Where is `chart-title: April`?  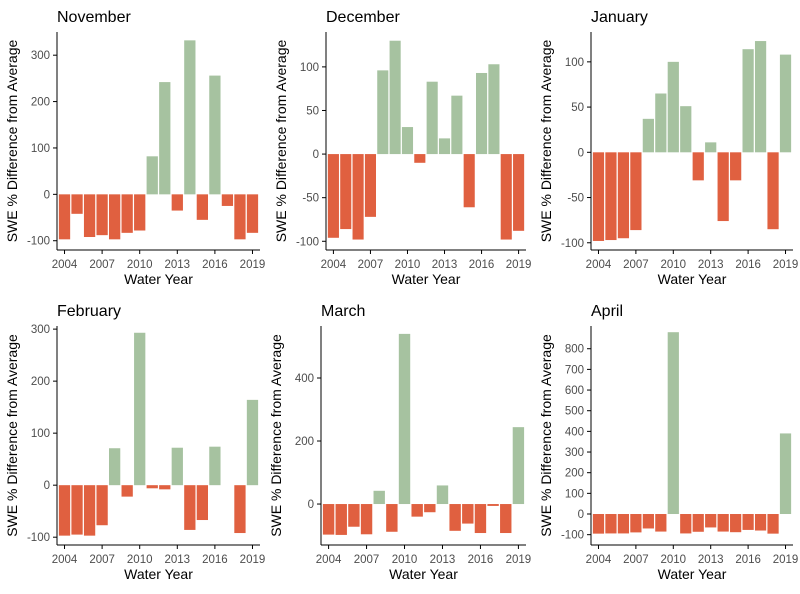
chart-title: April is located at coordinates (607, 311).